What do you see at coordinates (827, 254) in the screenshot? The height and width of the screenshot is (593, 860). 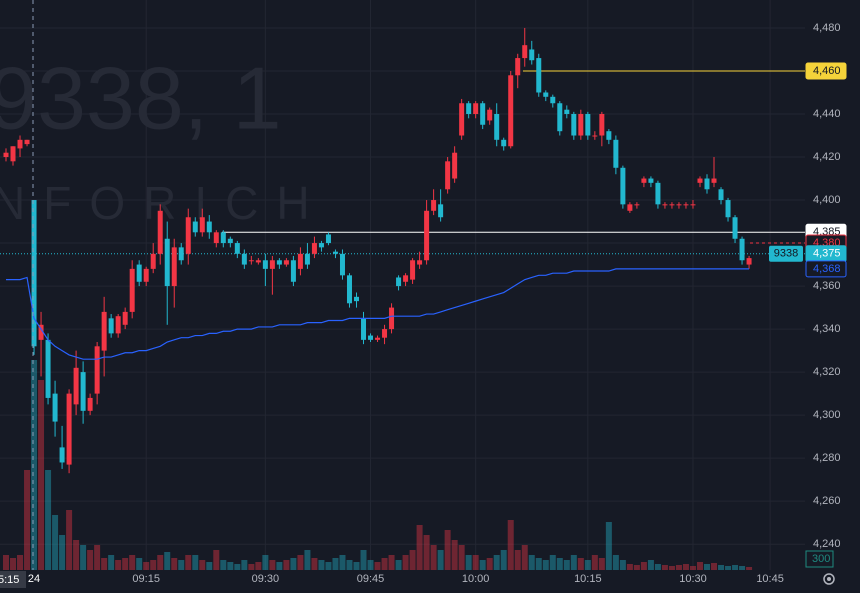 I see `price-badge-label: 4,375` at bounding box center [827, 254].